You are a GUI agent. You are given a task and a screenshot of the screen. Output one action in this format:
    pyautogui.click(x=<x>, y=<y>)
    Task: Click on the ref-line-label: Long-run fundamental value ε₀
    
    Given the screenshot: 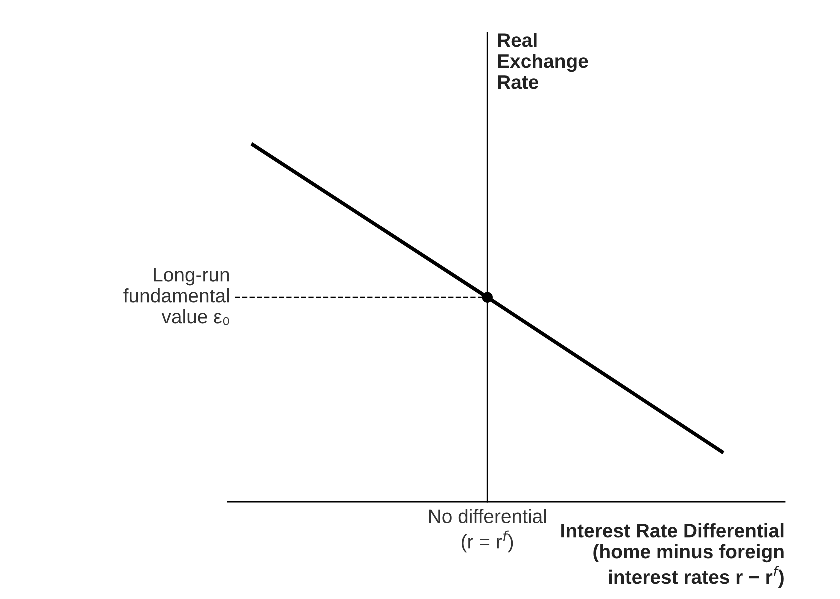 What is the action you would take?
    pyautogui.click(x=177, y=297)
    